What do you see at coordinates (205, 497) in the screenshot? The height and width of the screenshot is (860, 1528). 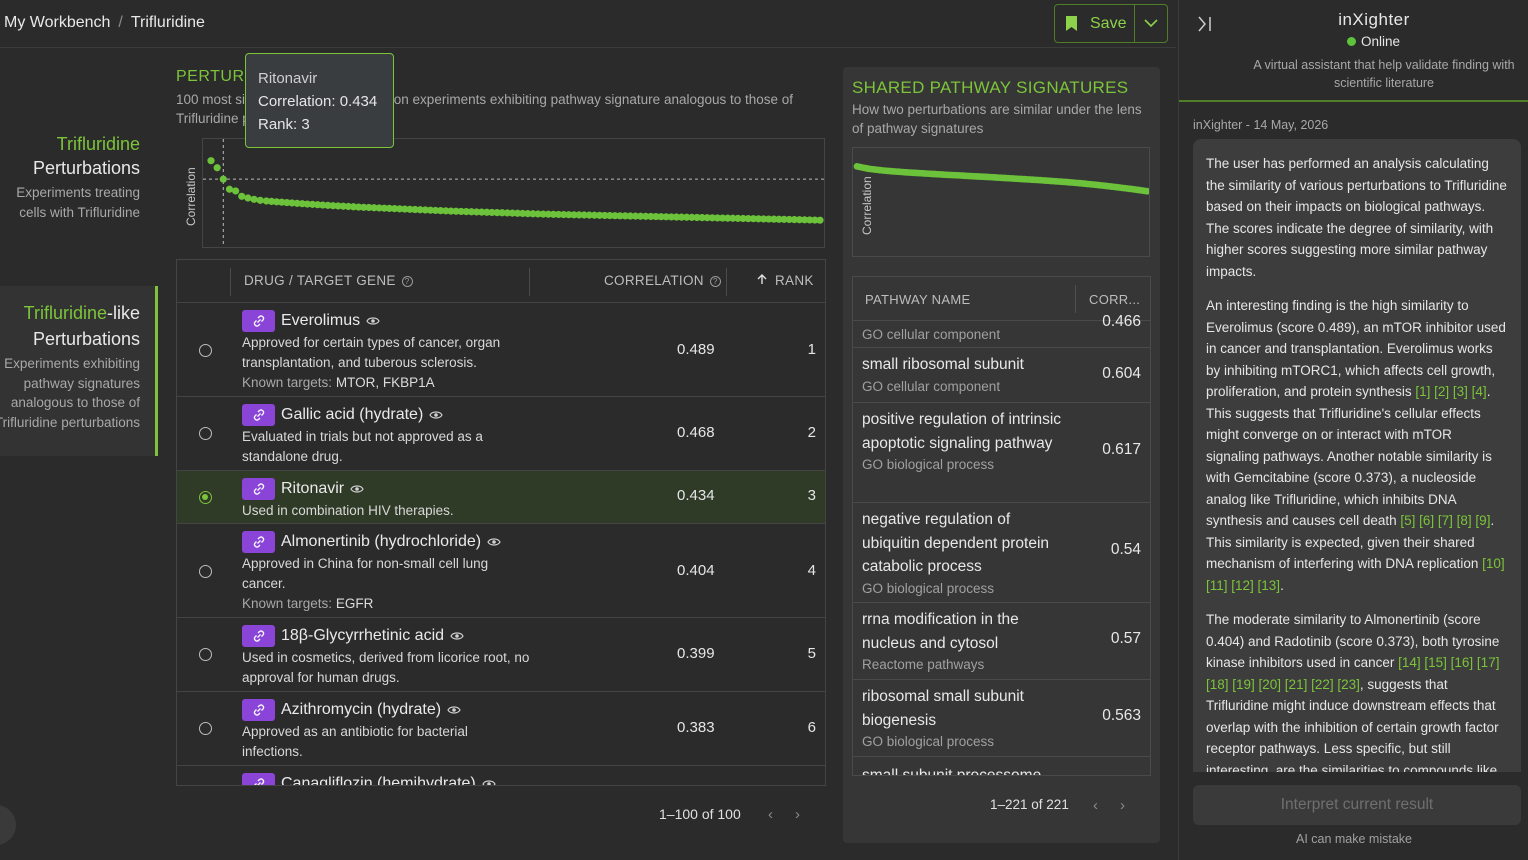 I see `row-radio-selected` at bounding box center [205, 497].